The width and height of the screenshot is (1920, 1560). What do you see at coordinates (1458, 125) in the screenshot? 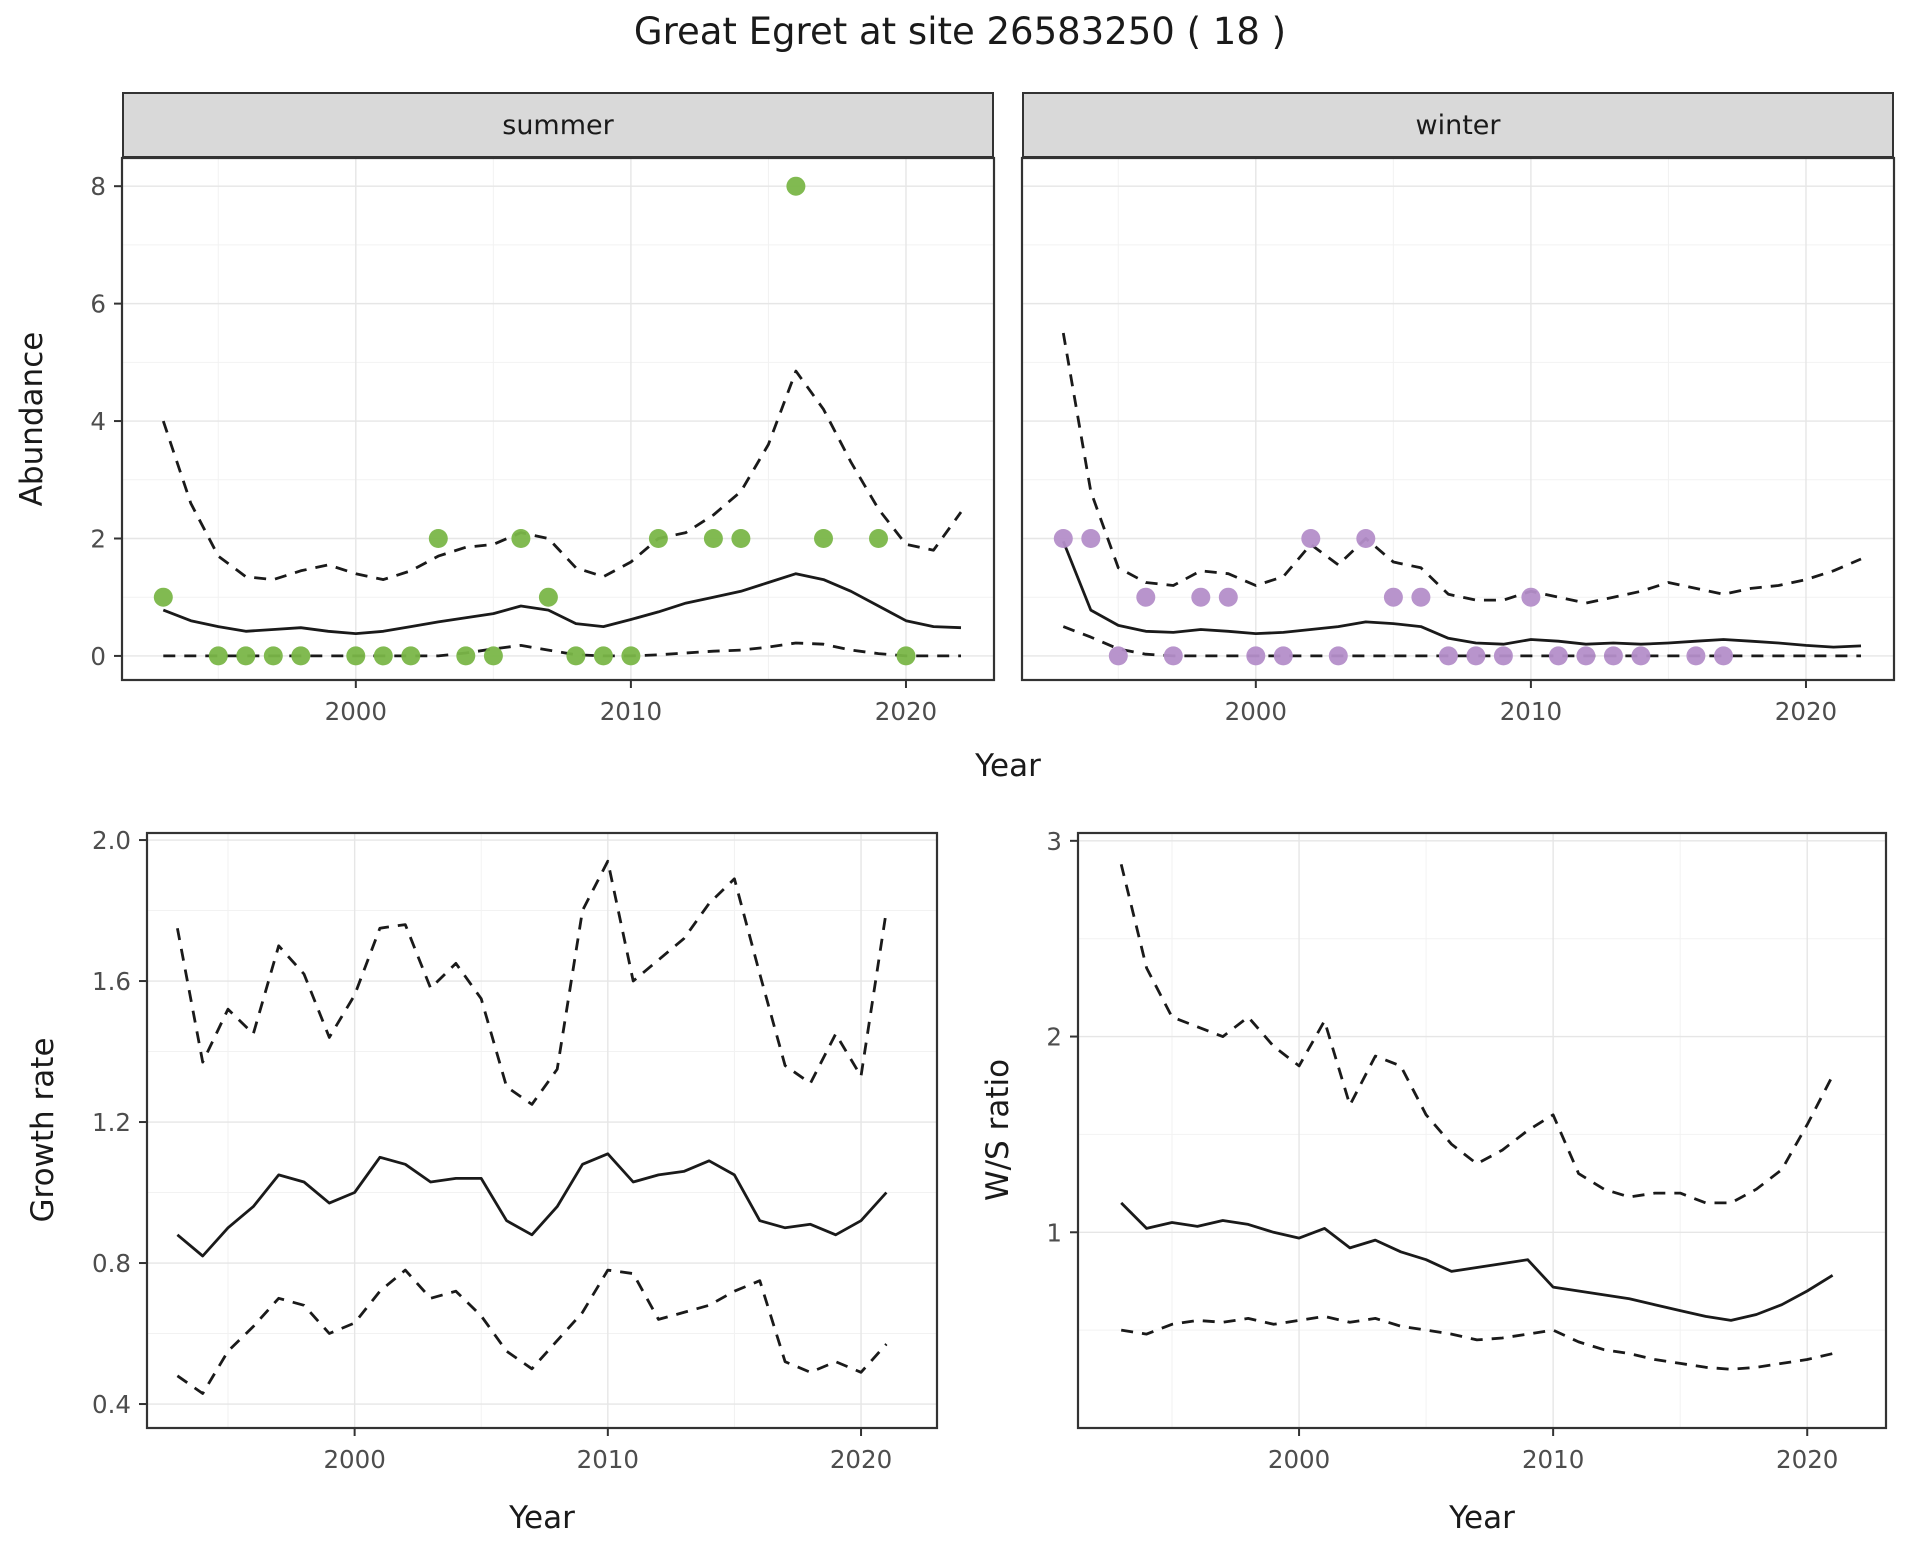
I see `facet-strip-winter: winter` at bounding box center [1458, 125].